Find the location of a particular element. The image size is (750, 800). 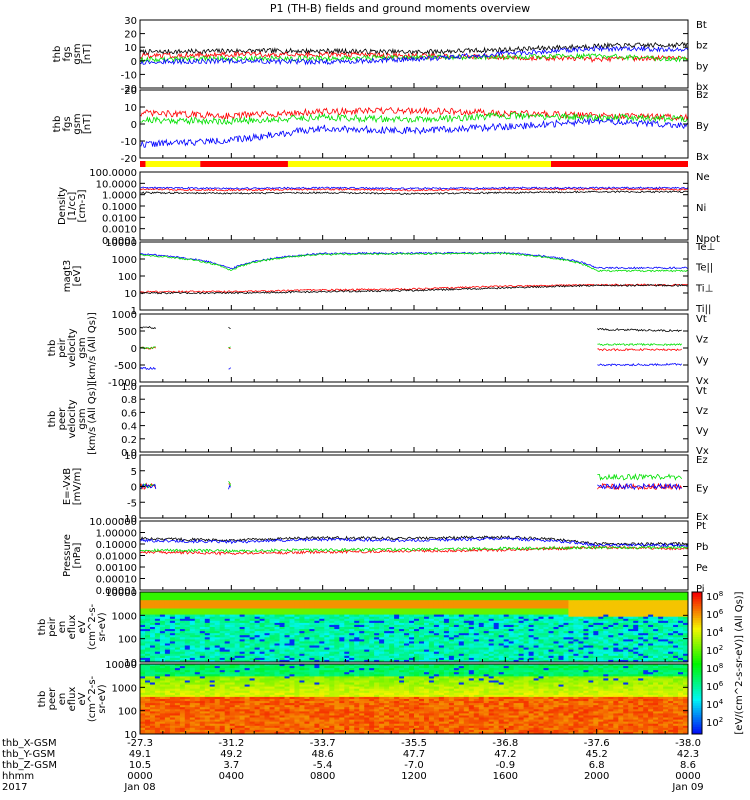

series-line-pe is located at coordinates (414, 549).